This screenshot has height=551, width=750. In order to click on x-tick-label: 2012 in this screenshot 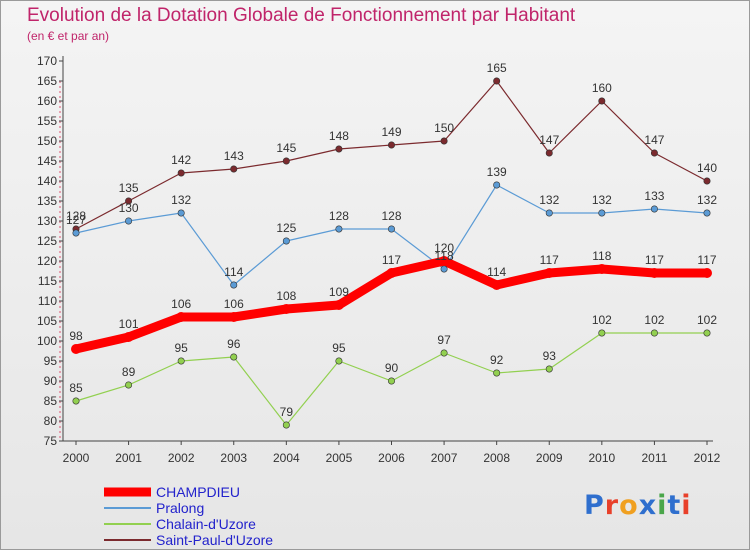, I will do `click(707, 458)`.